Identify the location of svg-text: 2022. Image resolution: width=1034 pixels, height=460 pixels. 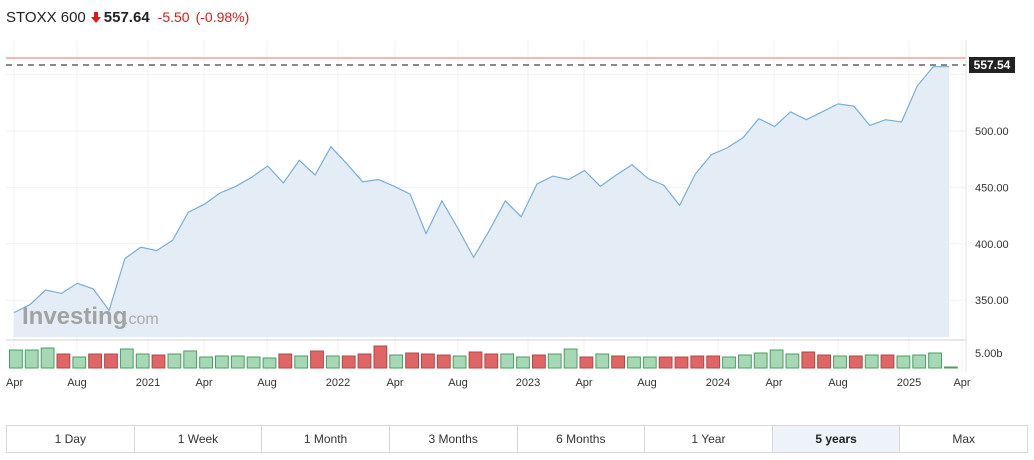
(338, 383).